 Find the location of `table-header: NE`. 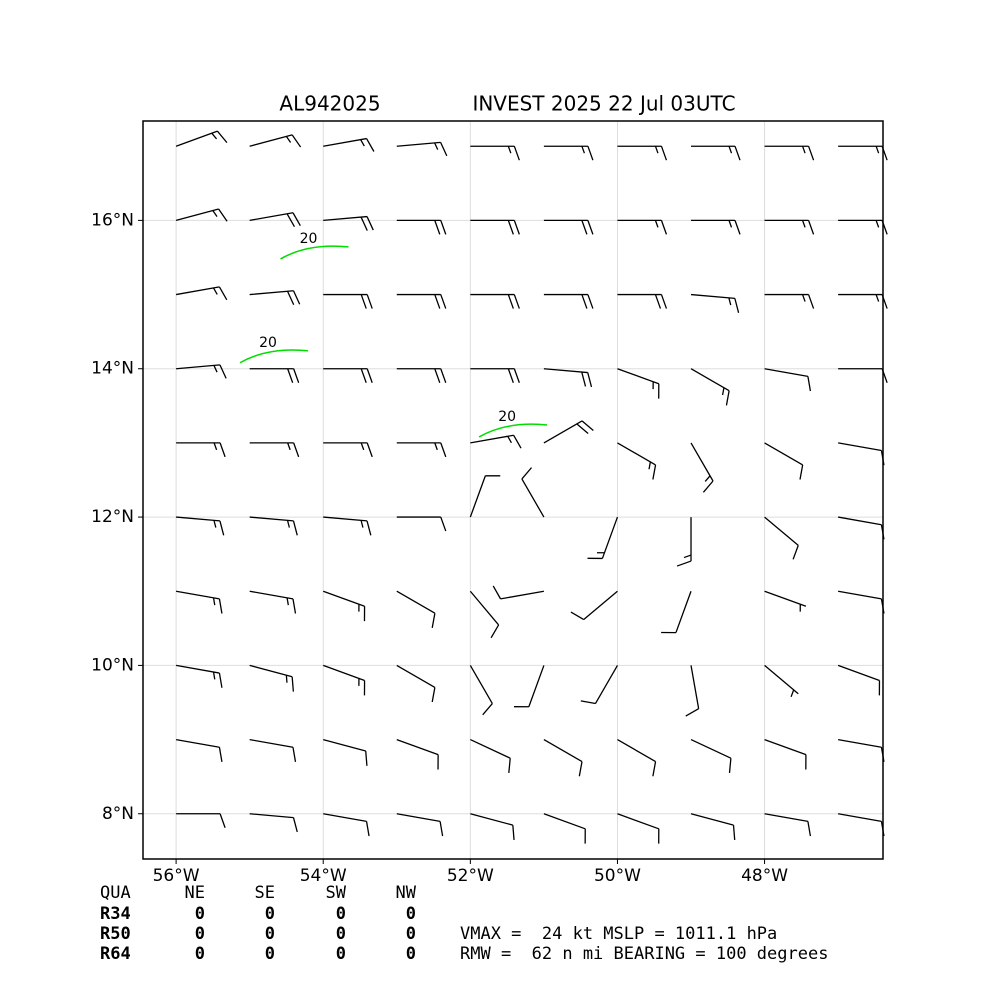

table-header: NE is located at coordinates (195, 893).